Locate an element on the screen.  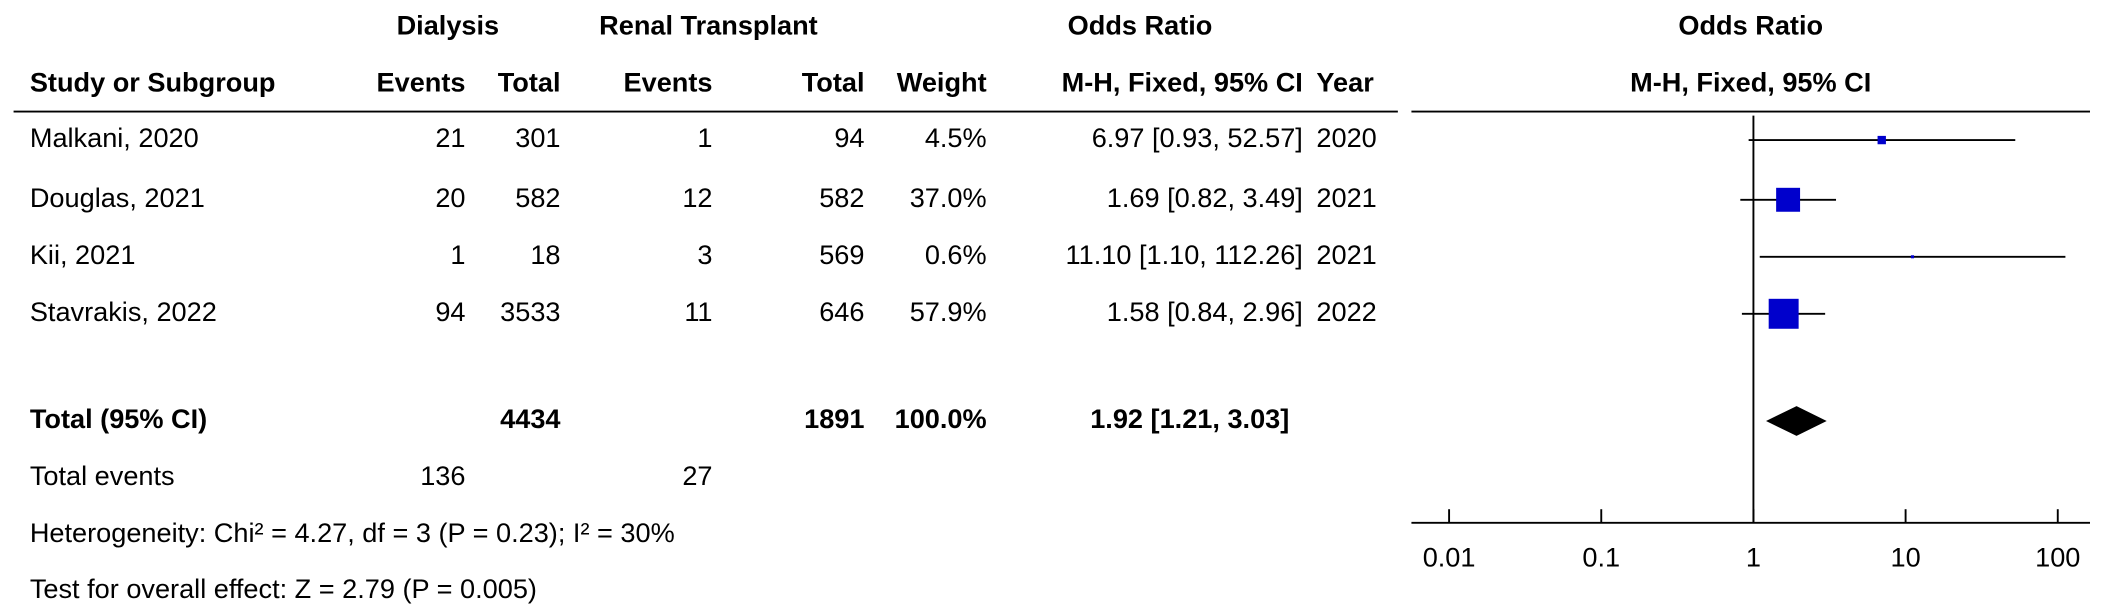
cell: 136 is located at coordinates (442, 475).